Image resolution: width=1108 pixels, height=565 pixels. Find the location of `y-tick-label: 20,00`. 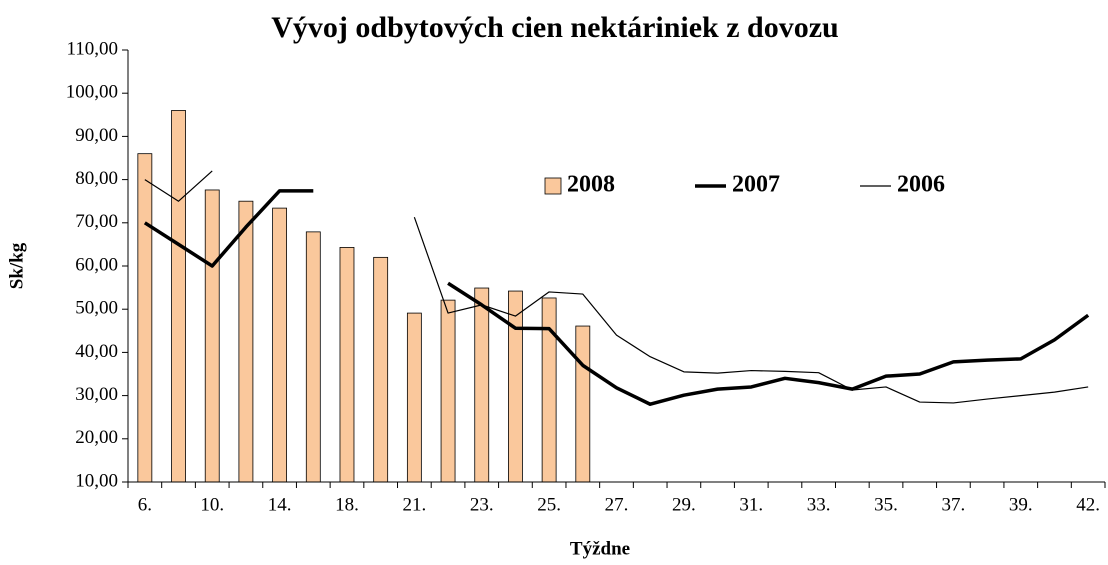

y-tick-label: 20,00 is located at coordinates (96, 437).